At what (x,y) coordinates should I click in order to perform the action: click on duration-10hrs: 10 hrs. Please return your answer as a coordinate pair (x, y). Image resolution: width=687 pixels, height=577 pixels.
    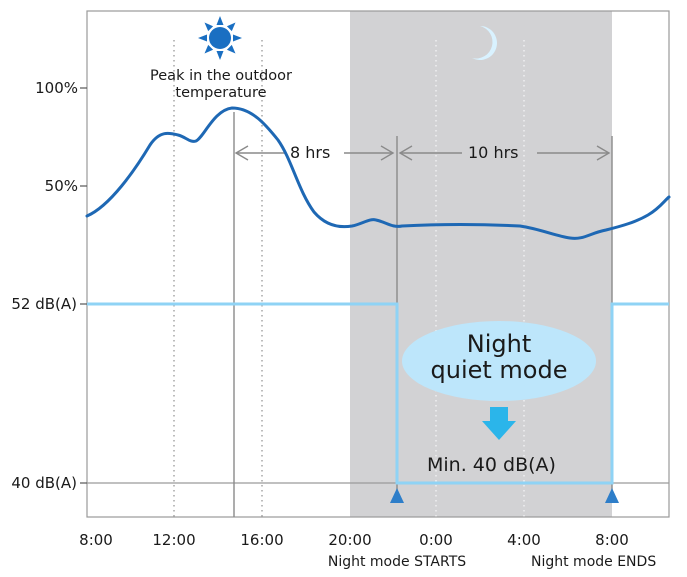
    Looking at the image, I should click on (493, 152).